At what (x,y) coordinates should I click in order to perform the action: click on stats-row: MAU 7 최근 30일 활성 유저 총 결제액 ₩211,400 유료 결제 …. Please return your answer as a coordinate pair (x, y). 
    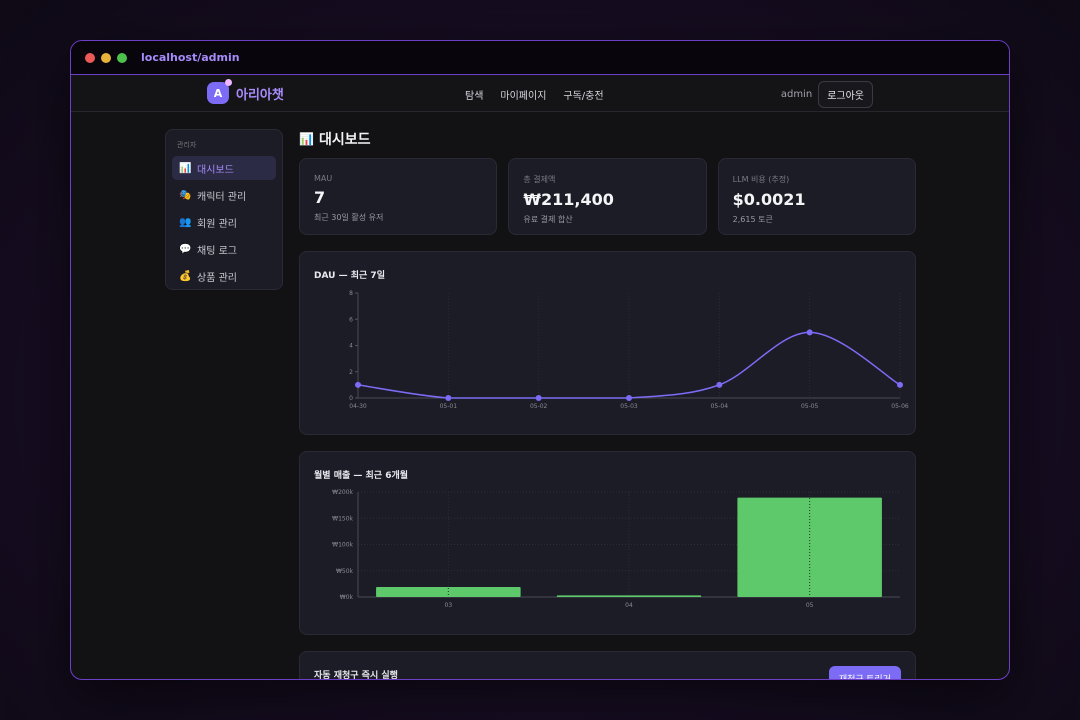
    Looking at the image, I should click on (607, 196).